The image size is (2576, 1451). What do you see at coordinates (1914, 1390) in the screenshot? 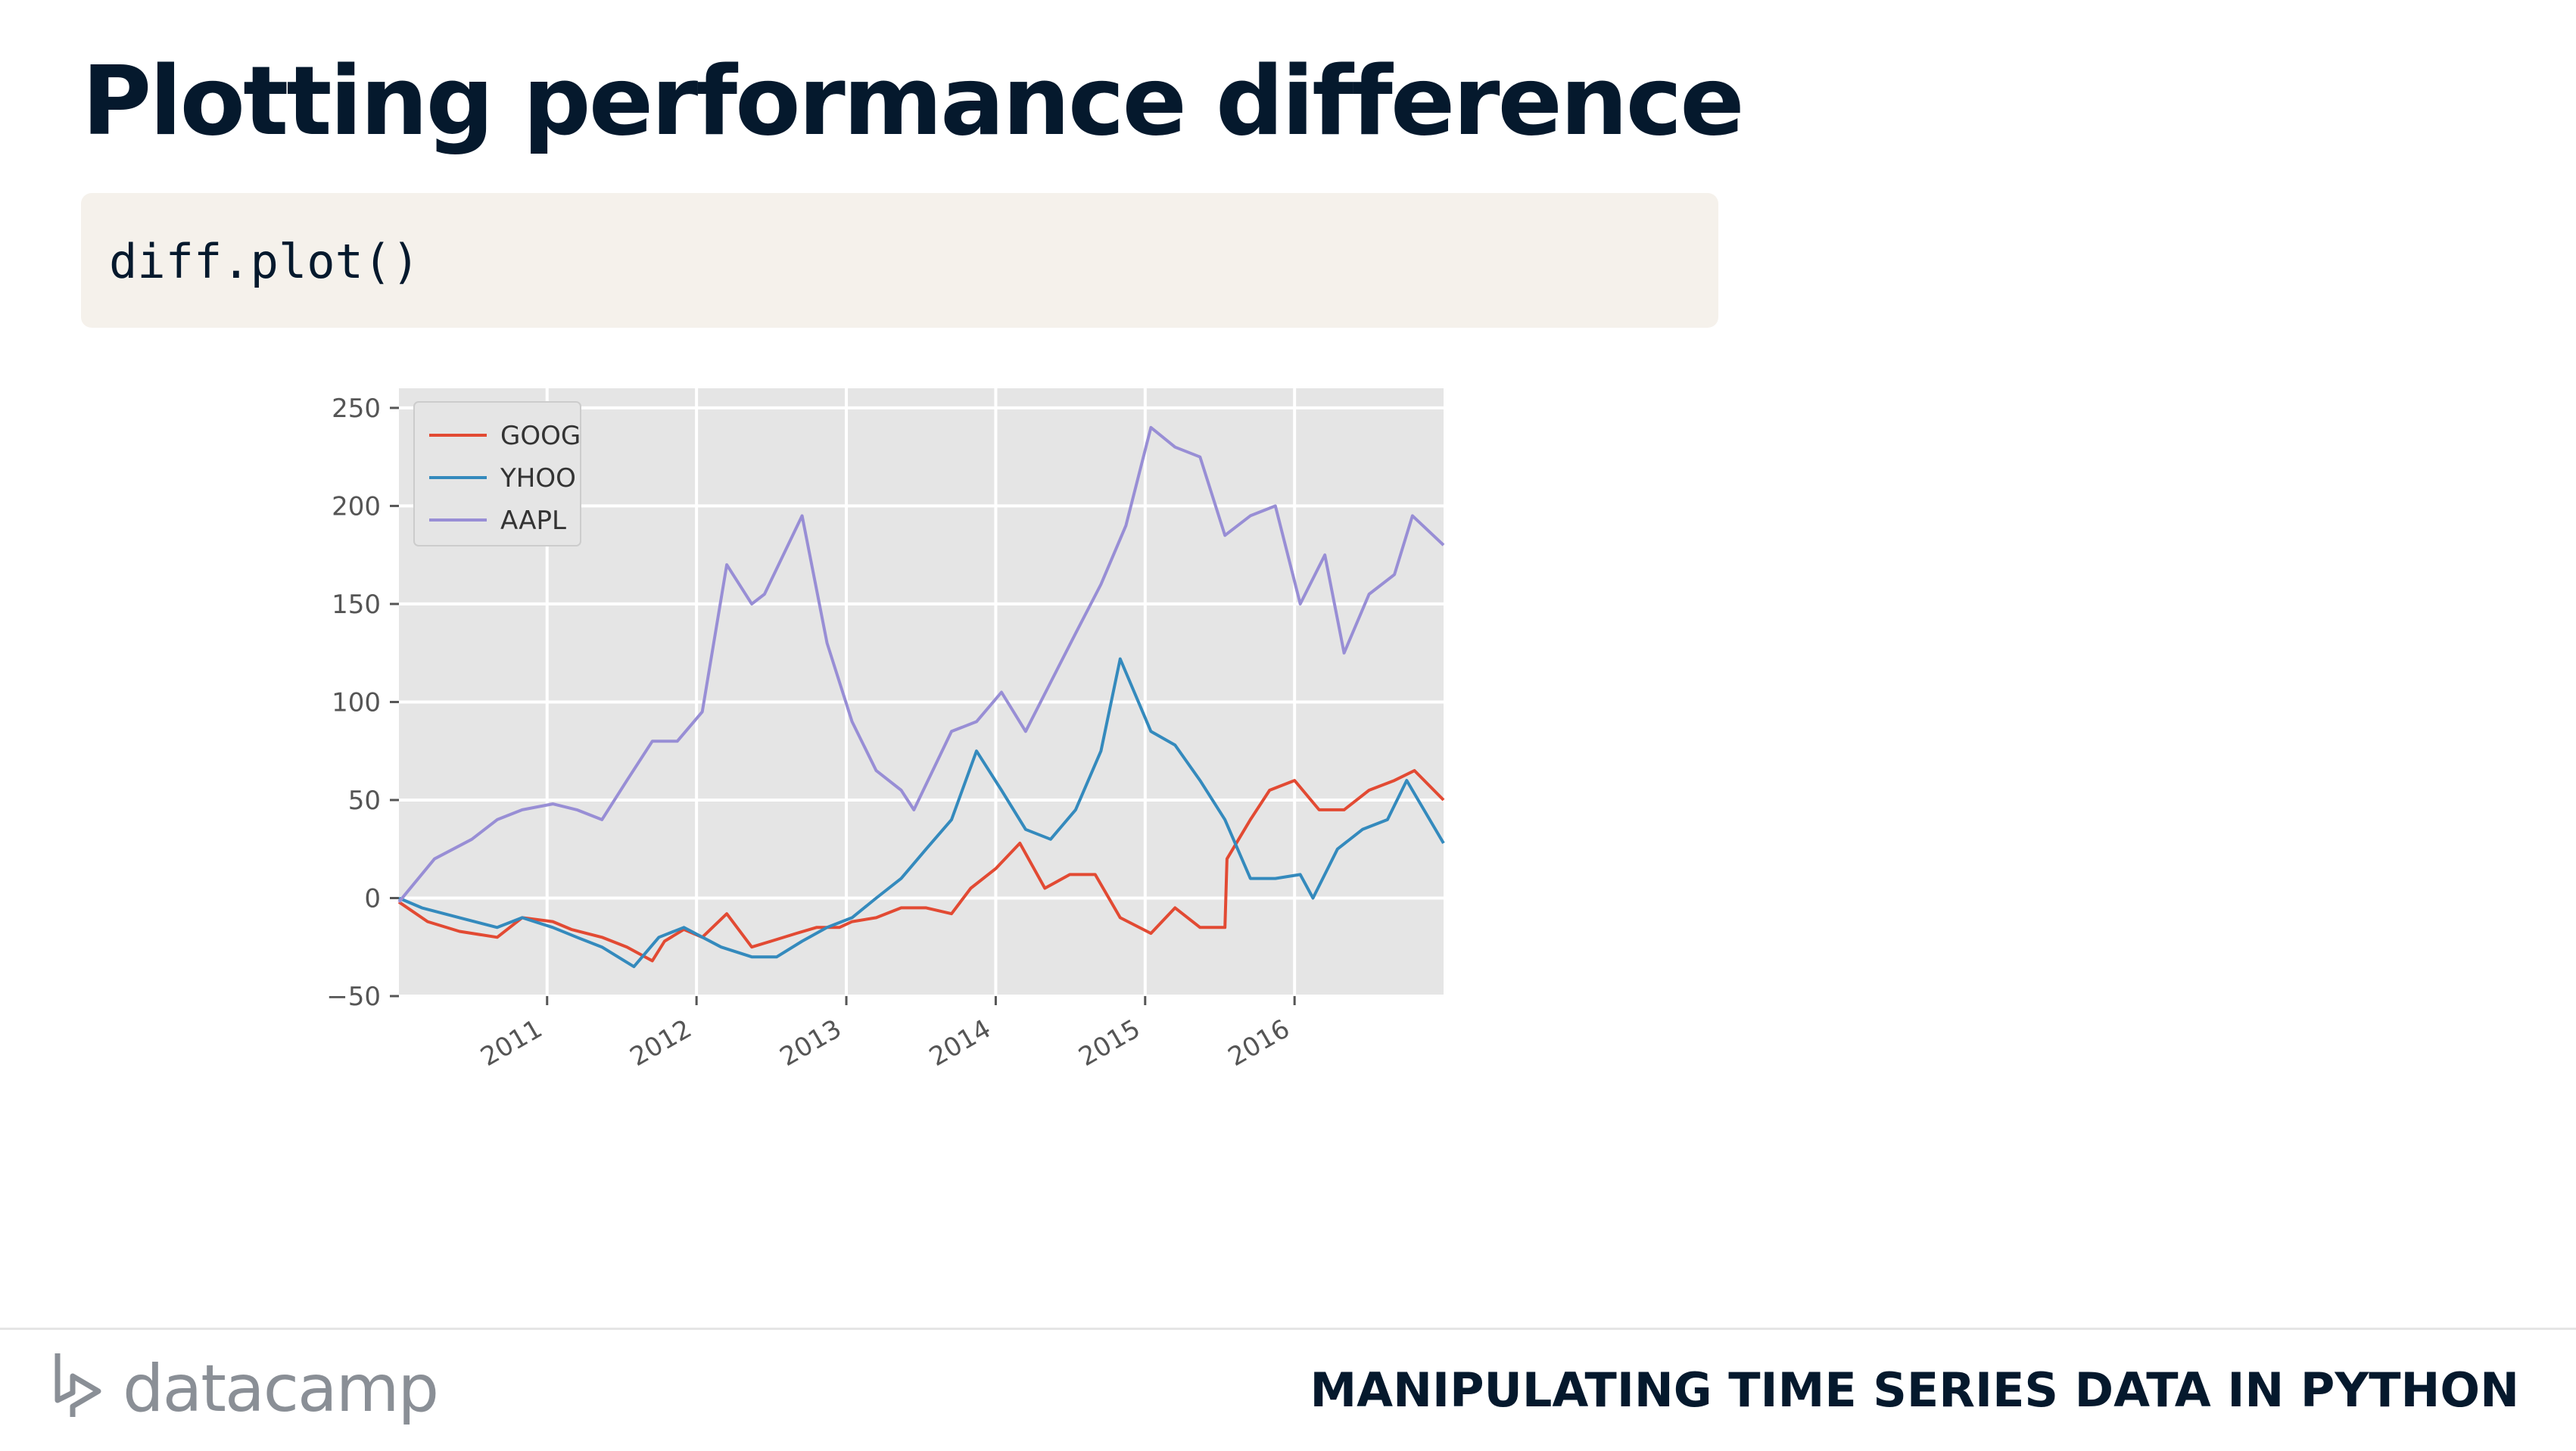
I see `footer-course-title: MANIPULATING TIME SERIES DATA IN PYTHON` at bounding box center [1914, 1390].